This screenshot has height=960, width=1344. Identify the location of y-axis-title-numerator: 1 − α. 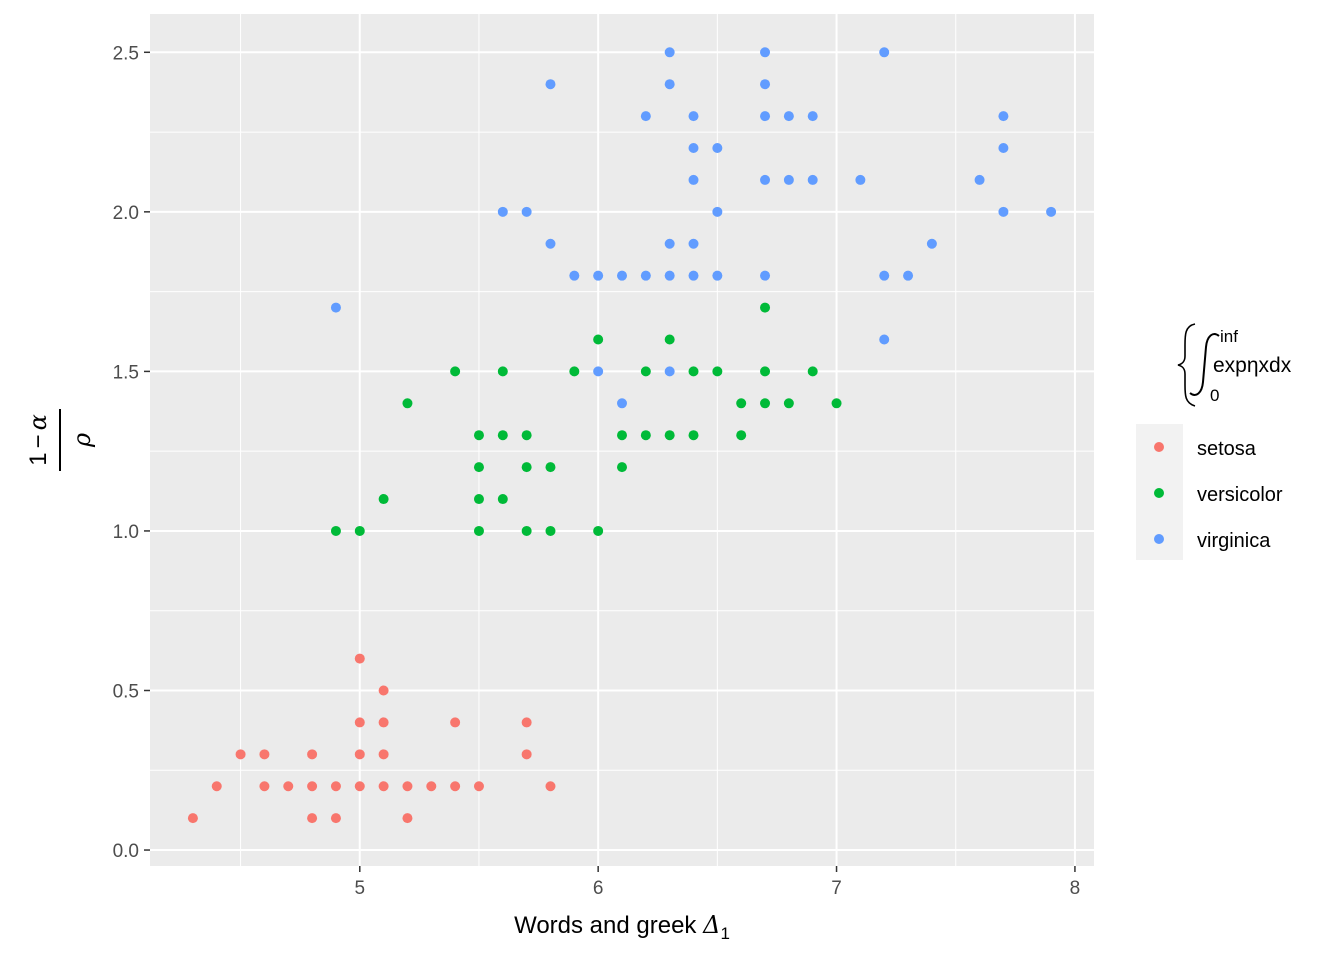
(38, 440).